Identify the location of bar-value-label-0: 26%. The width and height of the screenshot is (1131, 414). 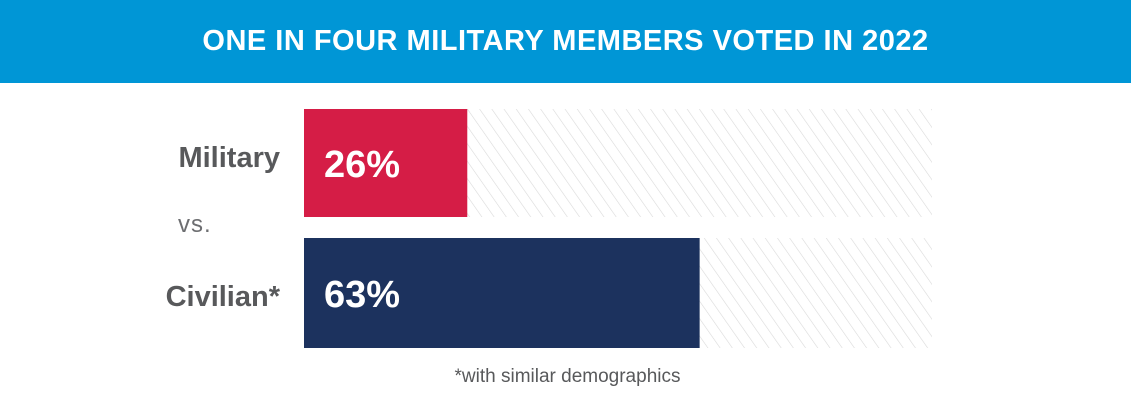
(362, 165).